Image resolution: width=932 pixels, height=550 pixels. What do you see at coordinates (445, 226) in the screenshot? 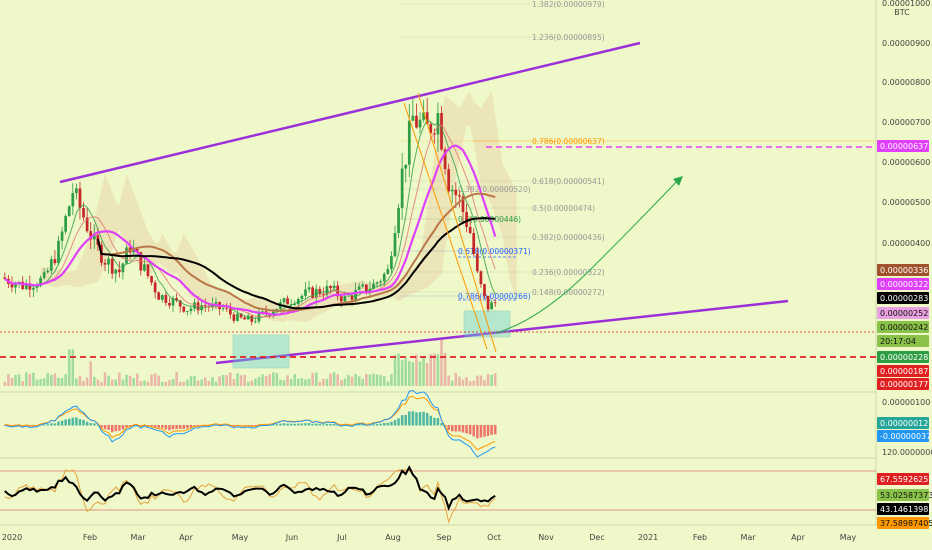
I see `wedge-lower` at bounding box center [445, 226].